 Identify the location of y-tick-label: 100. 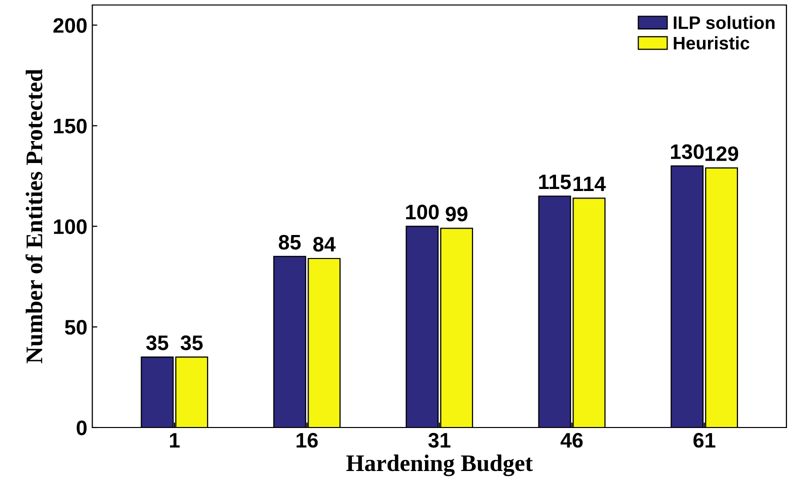
(70, 226).